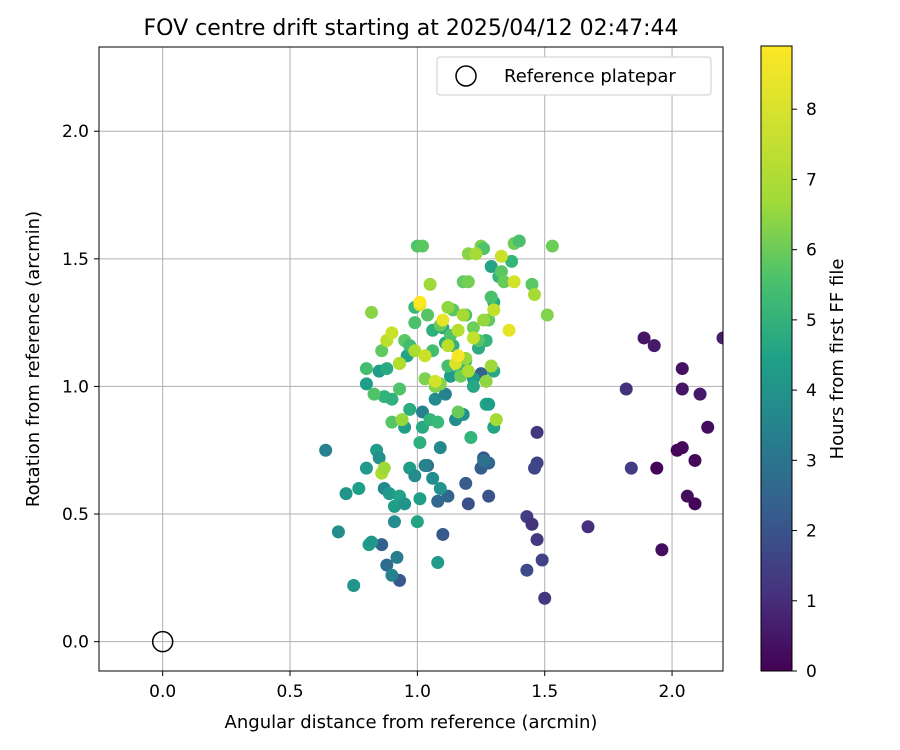 Image resolution: width=900 pixels, height=750 pixels. Describe the element at coordinates (811, 672) in the screenshot. I see `colorbar-tick-label: 0` at that location.